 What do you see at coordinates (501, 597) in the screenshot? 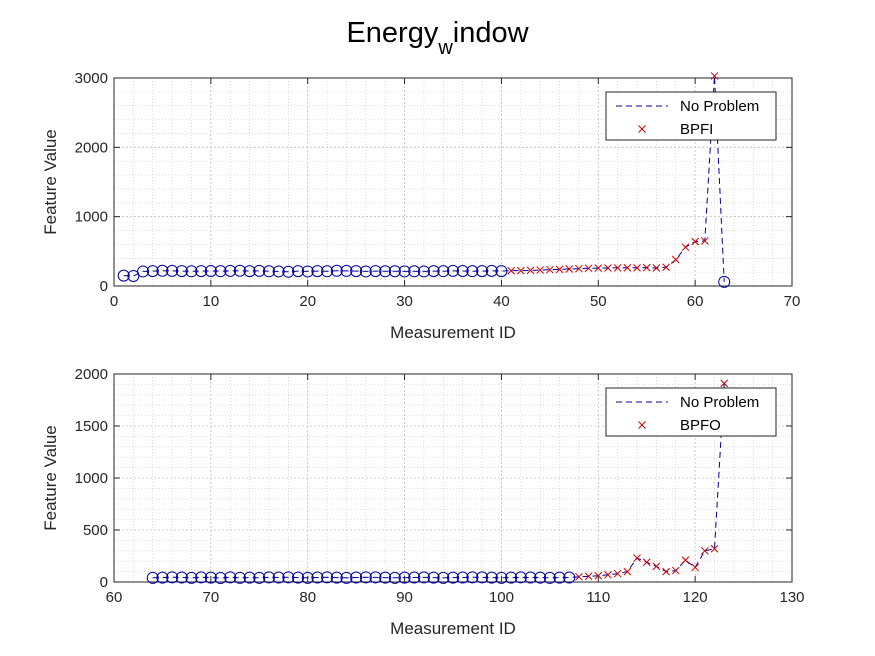
I see `x-tick-label: 100` at bounding box center [501, 597].